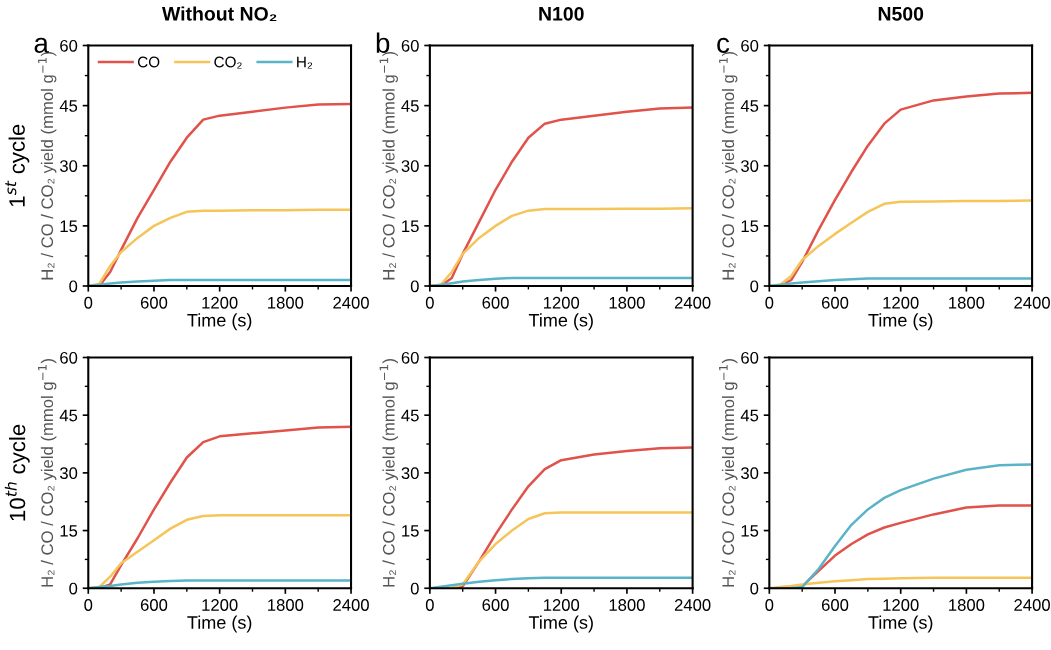 The image size is (1051, 650). What do you see at coordinates (148, 62) in the screenshot?
I see `legend-label: CO` at bounding box center [148, 62].